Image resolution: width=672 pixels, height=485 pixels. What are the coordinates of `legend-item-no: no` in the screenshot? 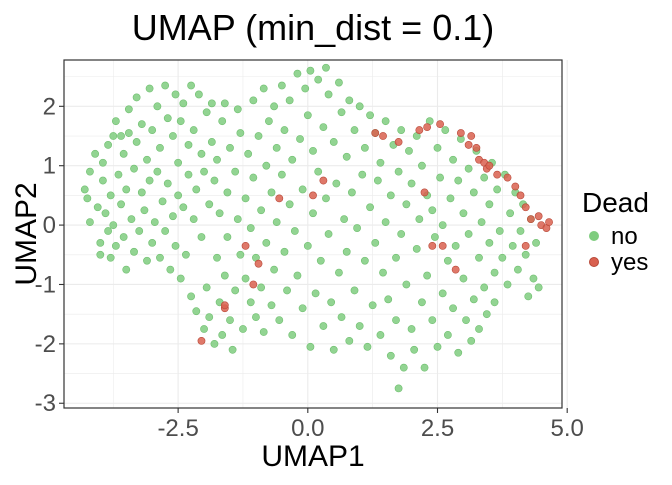 It's located at (613, 236).